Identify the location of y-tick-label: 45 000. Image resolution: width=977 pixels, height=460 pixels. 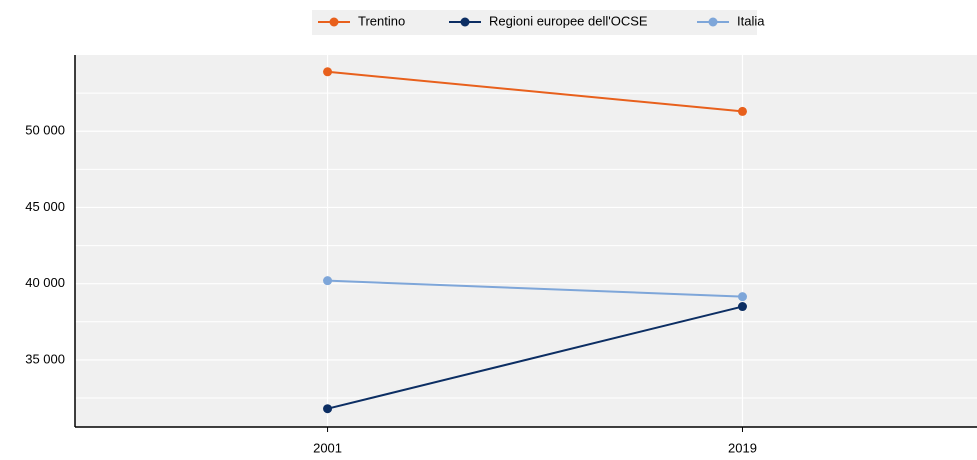
(45, 206).